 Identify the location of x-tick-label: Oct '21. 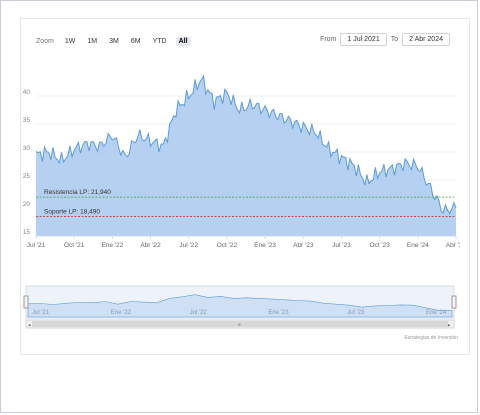
(74, 245).